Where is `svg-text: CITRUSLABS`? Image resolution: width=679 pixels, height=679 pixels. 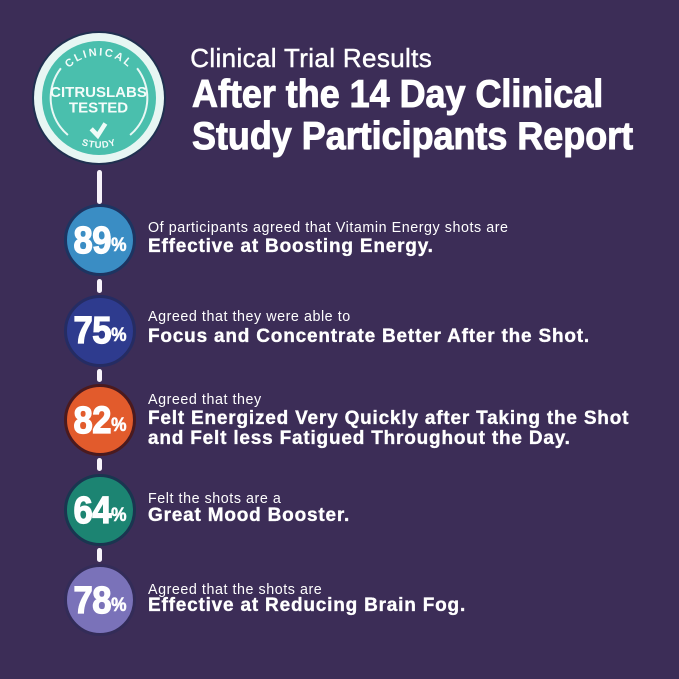 svg-text: CITRUSLABS is located at coordinates (98, 92).